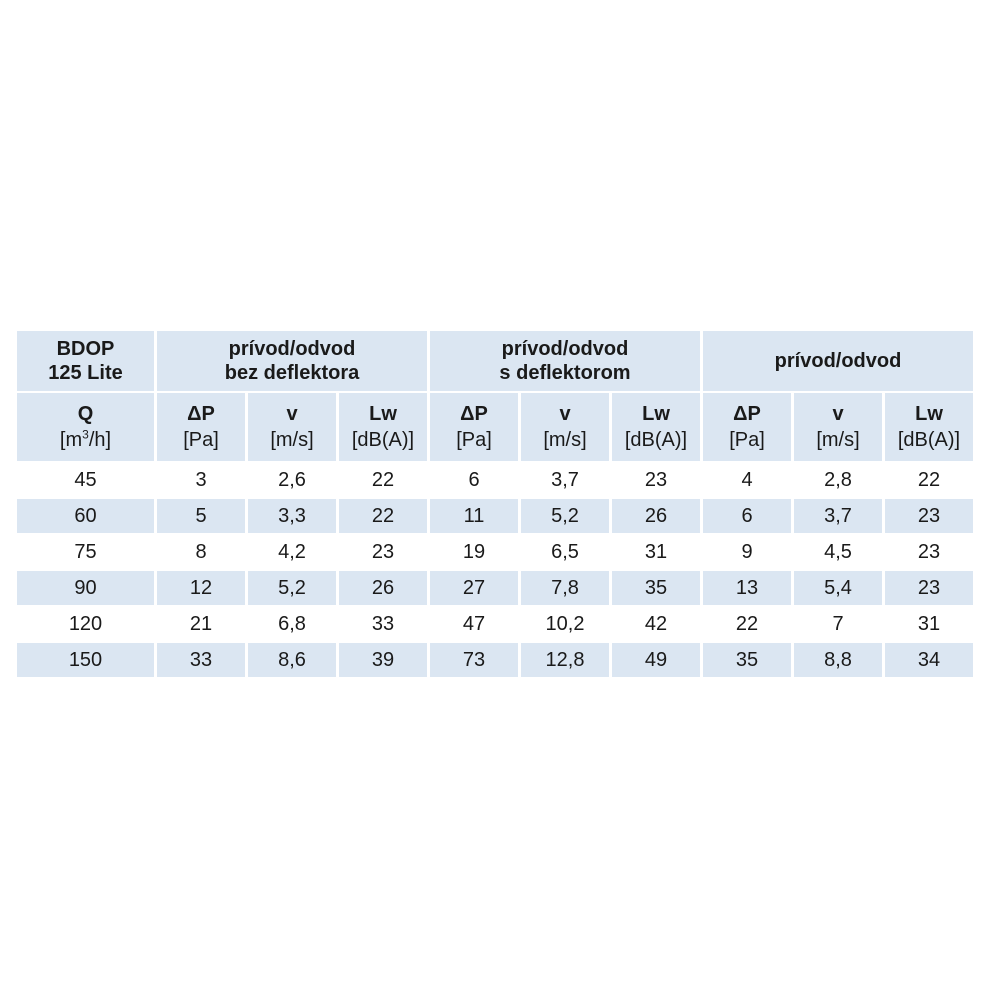  I want to click on model-name: BDOP, so click(85, 349).